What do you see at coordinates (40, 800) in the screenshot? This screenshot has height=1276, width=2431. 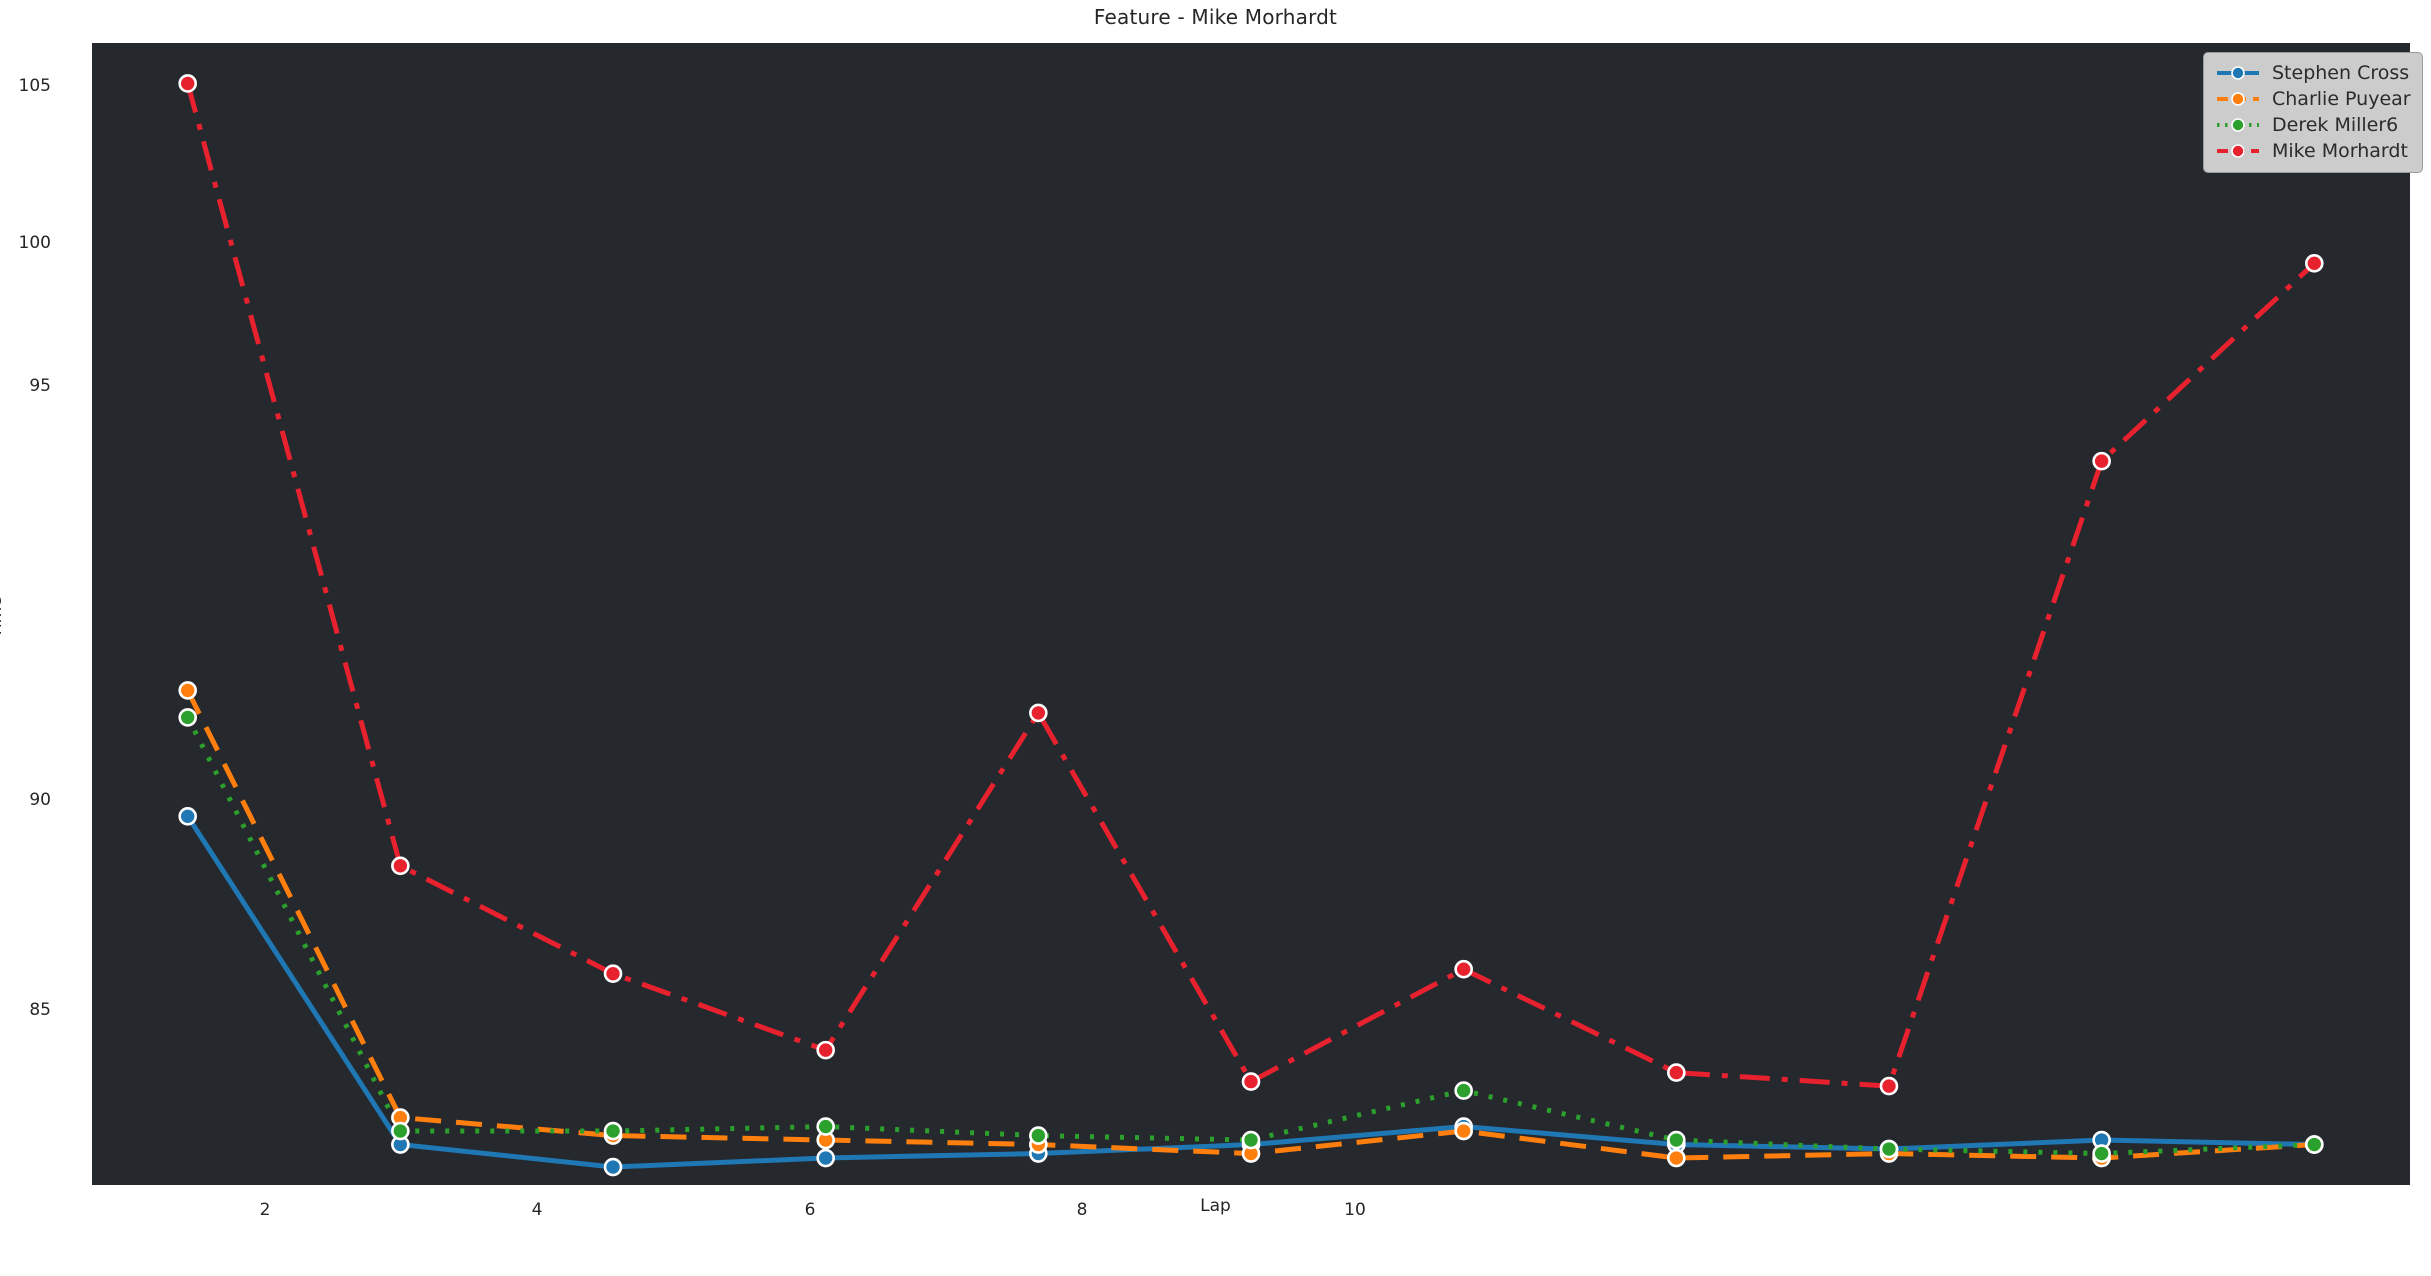 I see `y-tick-90: 90` at bounding box center [40, 800].